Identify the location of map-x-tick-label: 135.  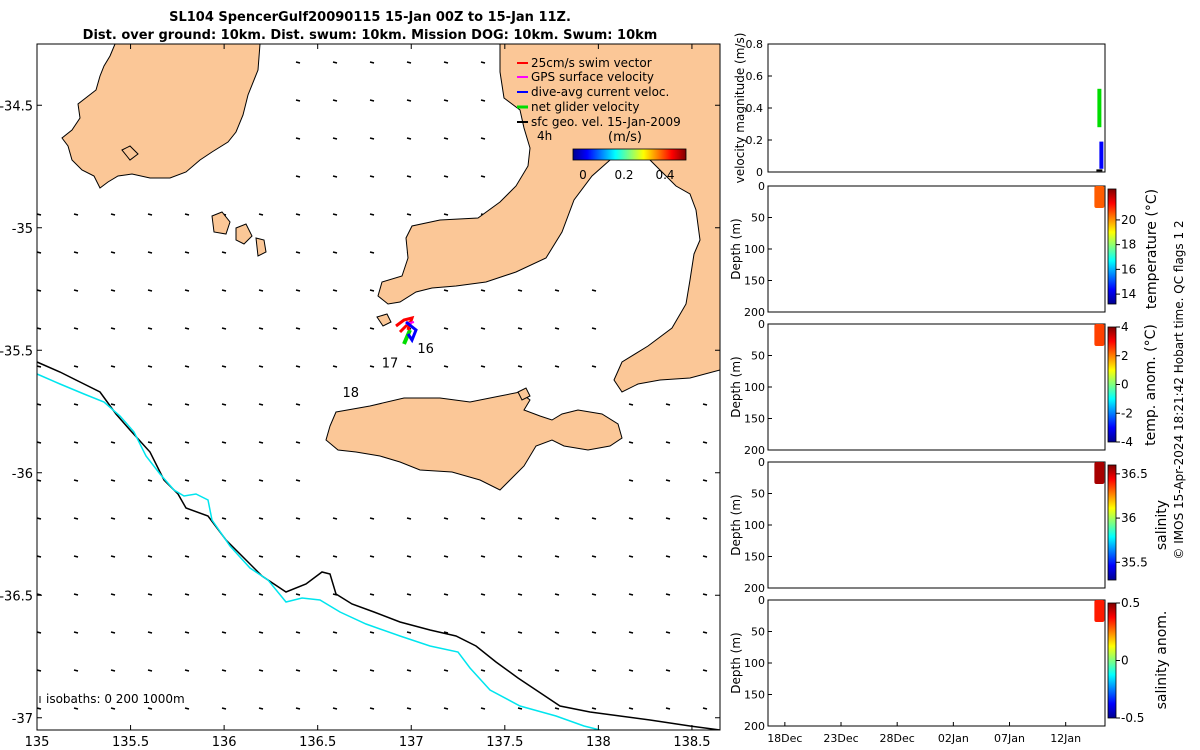
(37, 742).